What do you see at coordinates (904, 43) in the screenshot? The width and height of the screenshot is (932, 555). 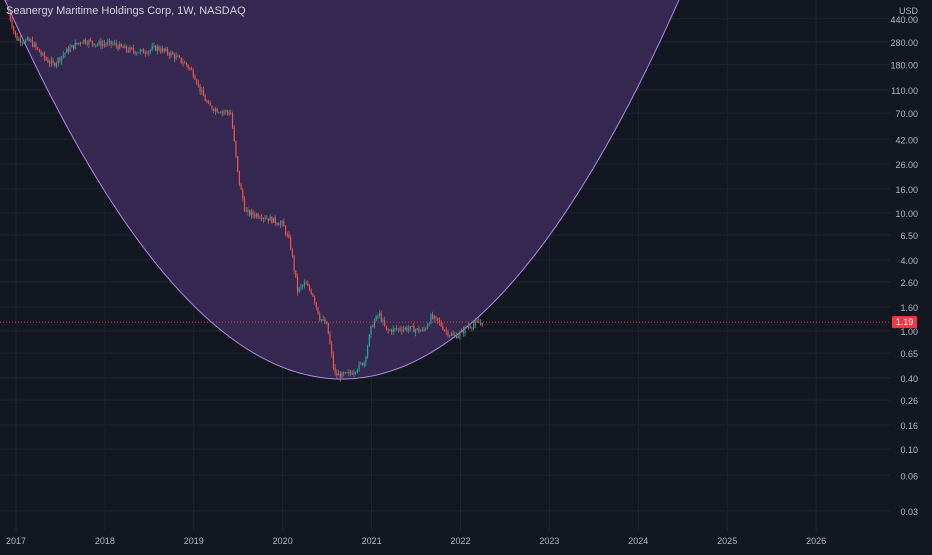 I see `y-tick-label: 280.00` at bounding box center [904, 43].